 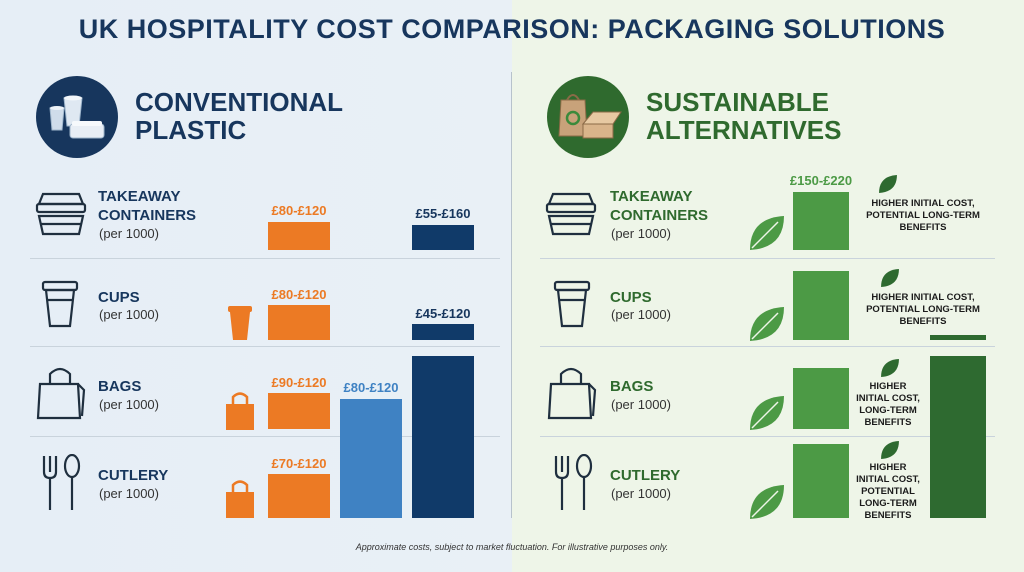 I want to click on bar-orange-bags, so click(x=299, y=411).